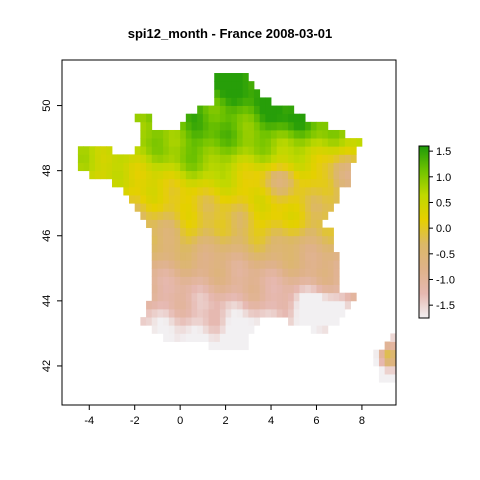 This screenshot has width=480, height=480. I want to click on y-tick-label: 44, so click(47, 301).